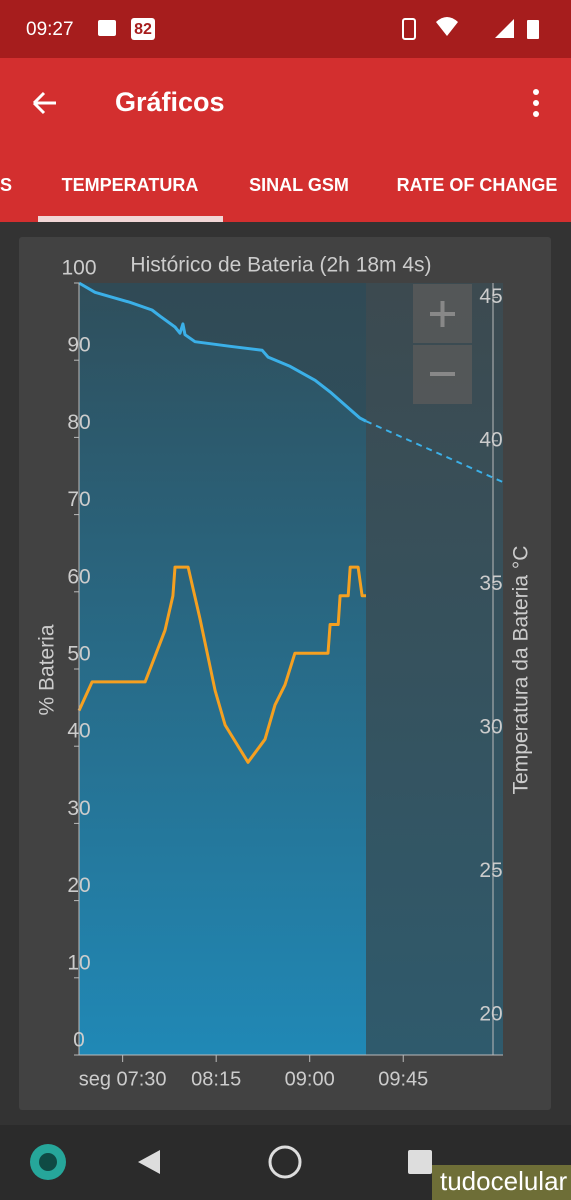  I want to click on y-tick-label: 90, so click(78, 345).